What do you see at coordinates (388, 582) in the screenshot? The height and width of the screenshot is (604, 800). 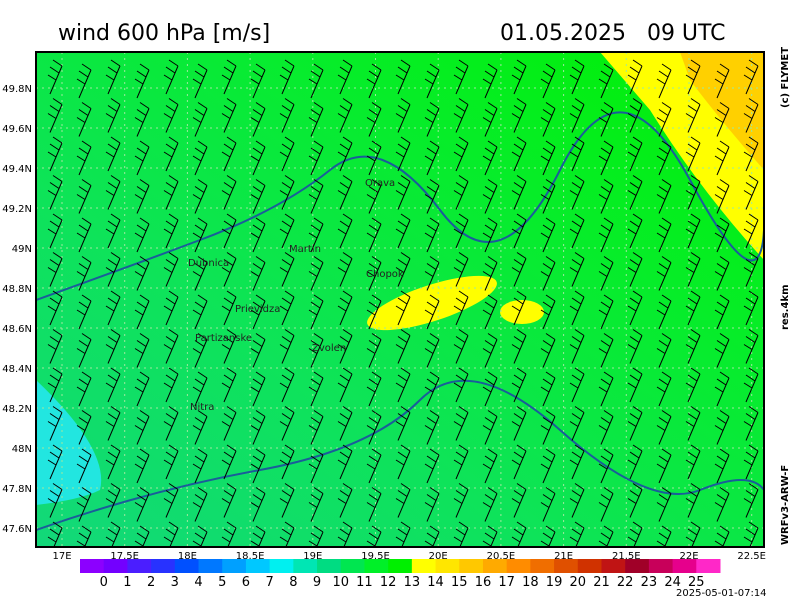 I see `colorbar-label: 12` at bounding box center [388, 582].